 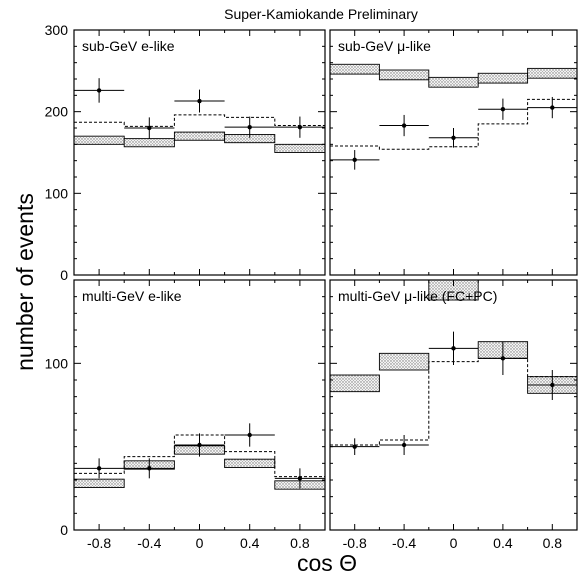 What do you see at coordinates (321, 14) in the screenshot?
I see `figure-title: Super-Kamiokande Preliminary` at bounding box center [321, 14].